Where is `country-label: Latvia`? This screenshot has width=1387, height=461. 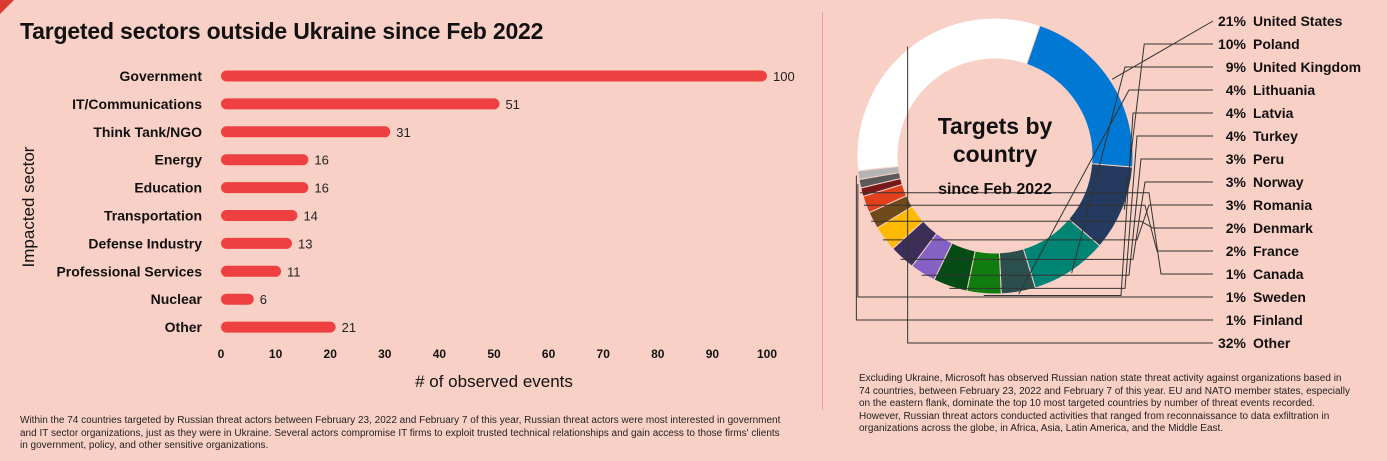
country-label: Latvia is located at coordinates (1273, 113).